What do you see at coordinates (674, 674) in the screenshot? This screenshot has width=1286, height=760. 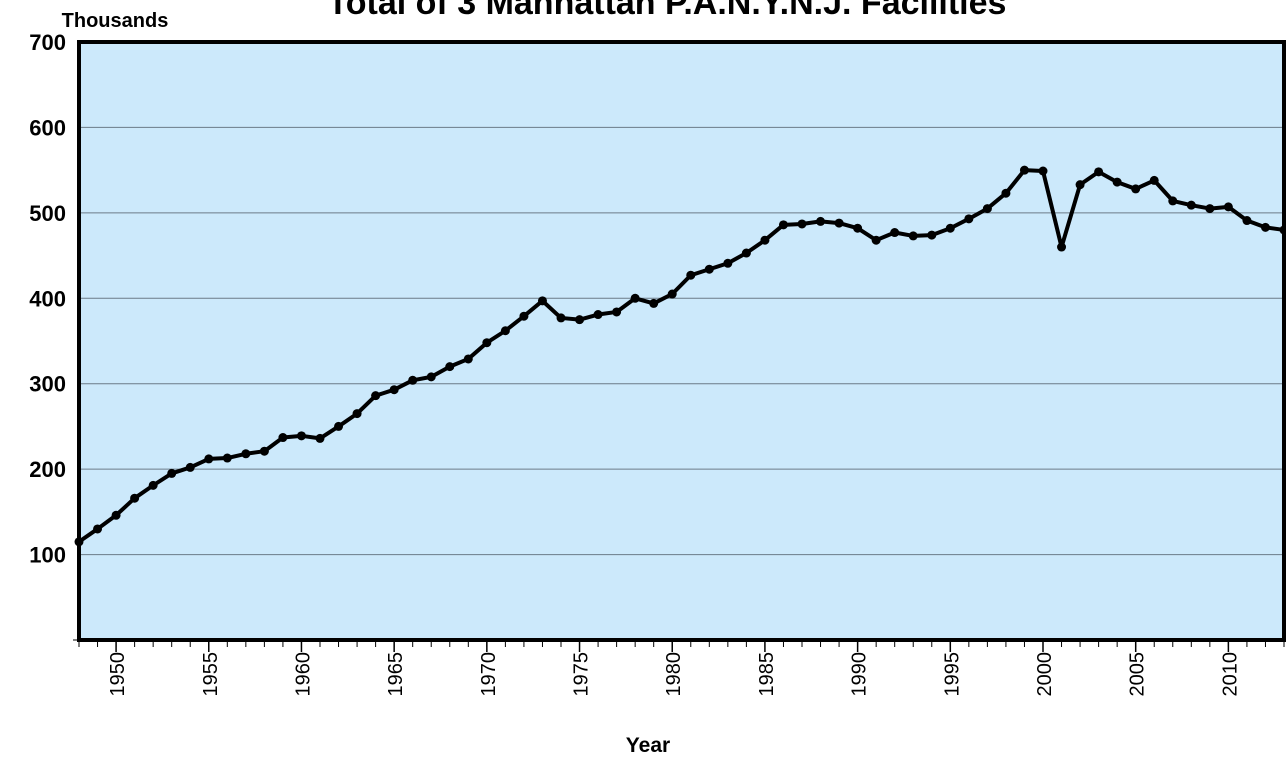 I see `x-tick-label: 1980` at bounding box center [674, 674].